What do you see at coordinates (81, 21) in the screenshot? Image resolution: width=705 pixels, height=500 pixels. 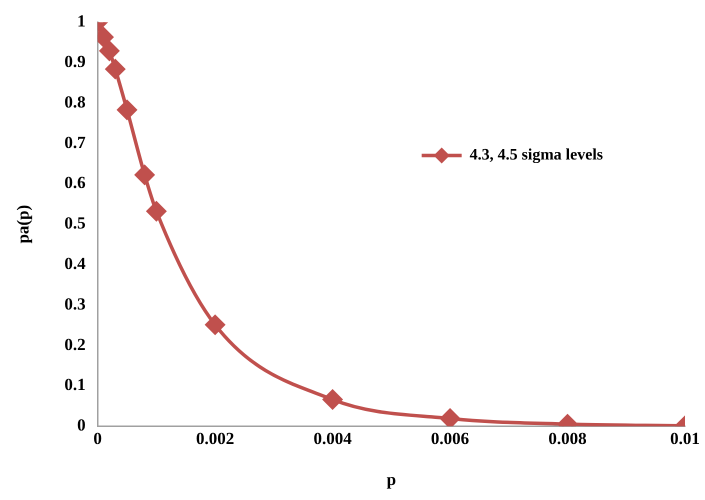 I see `y-tick-label: 1` at bounding box center [81, 21].